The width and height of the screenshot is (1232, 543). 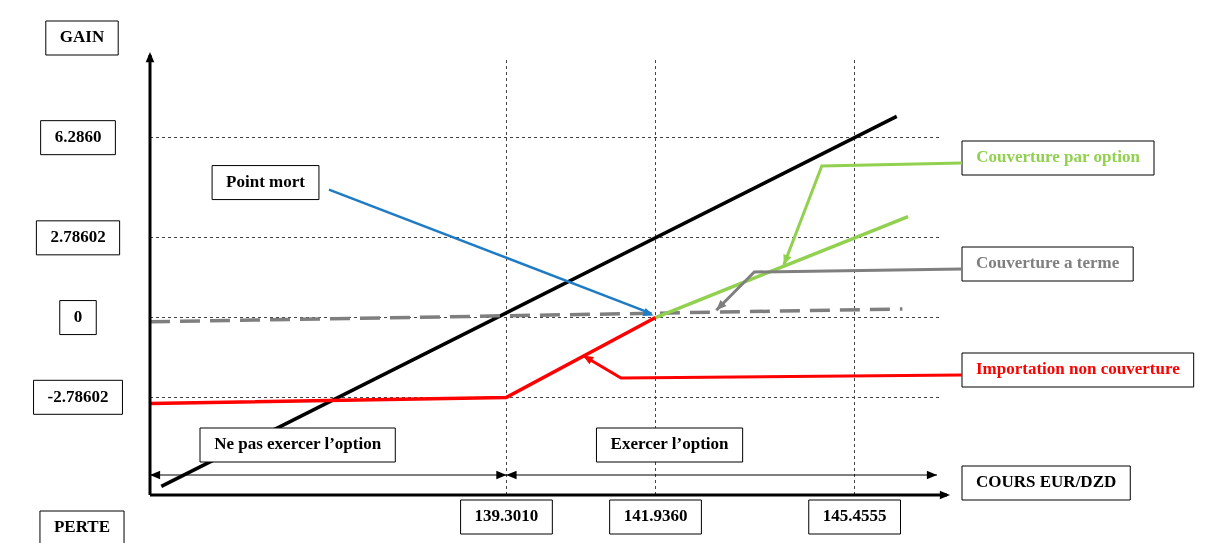 What do you see at coordinates (1048, 263) in the screenshot?
I see `text: Couverture a terme` at bounding box center [1048, 263].